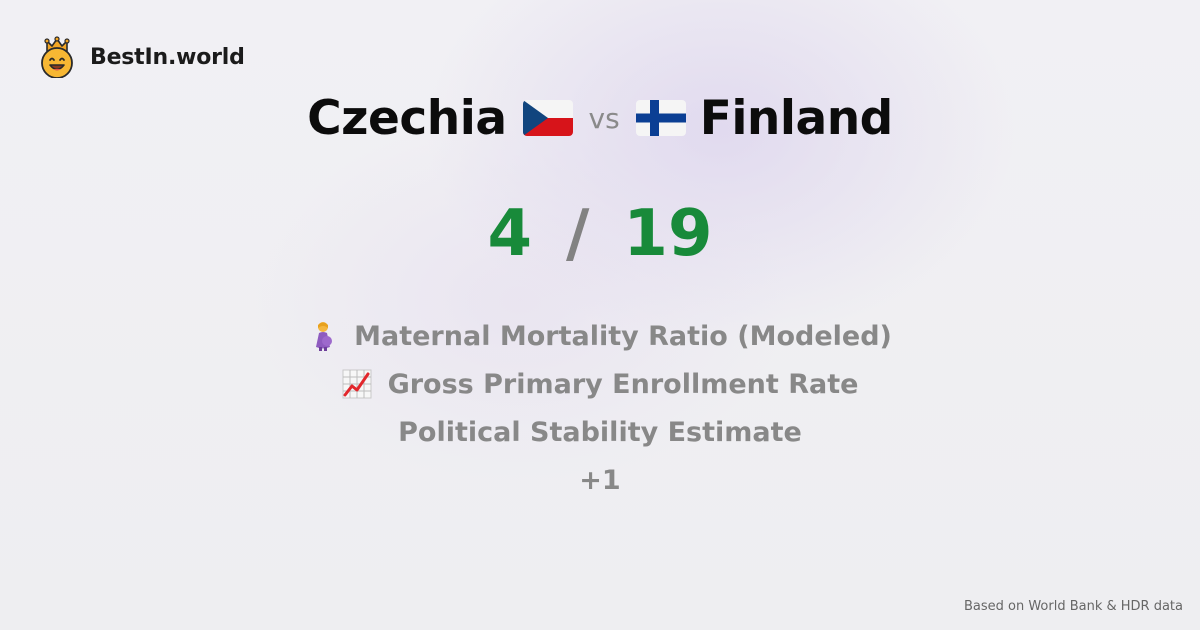 The width and height of the screenshot is (1200, 630). I want to click on finland-flag-icon, so click(660, 118).